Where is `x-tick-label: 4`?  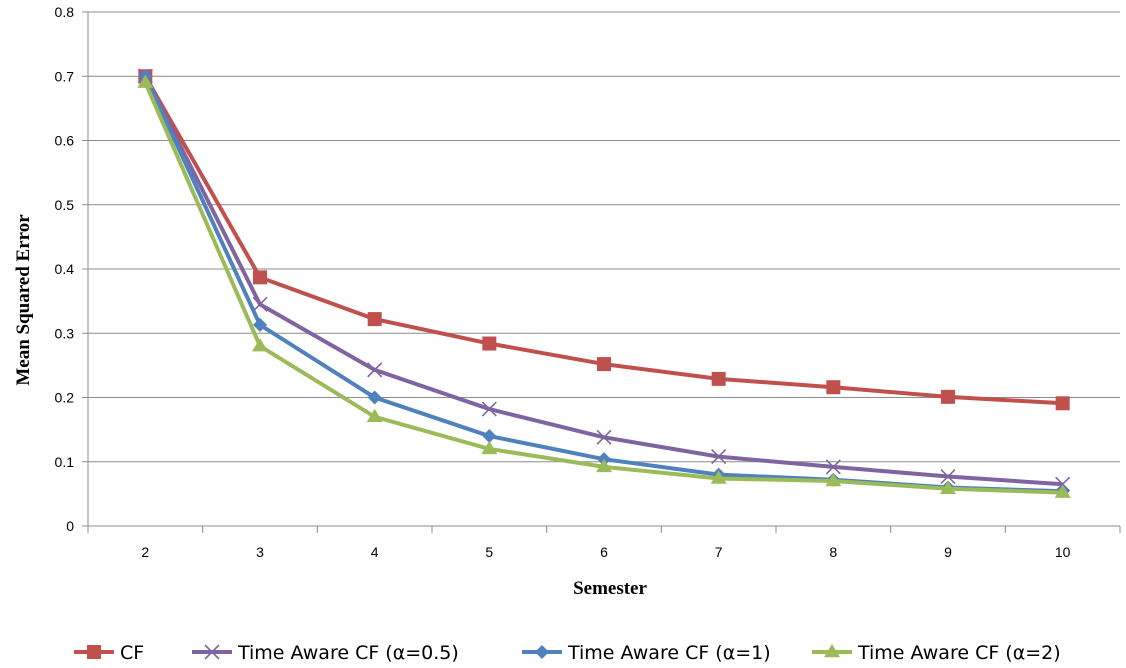
x-tick-label: 4 is located at coordinates (375, 552).